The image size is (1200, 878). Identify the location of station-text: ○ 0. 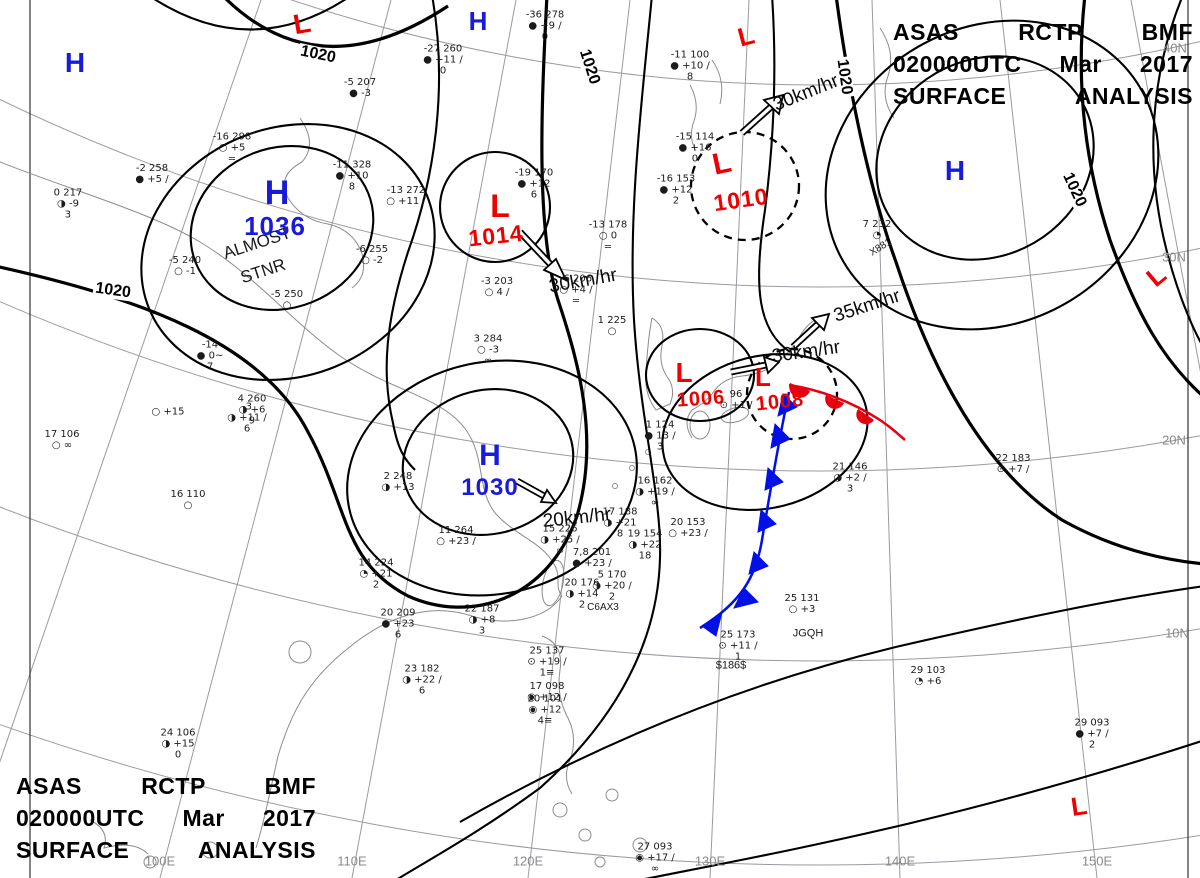
(608, 236).